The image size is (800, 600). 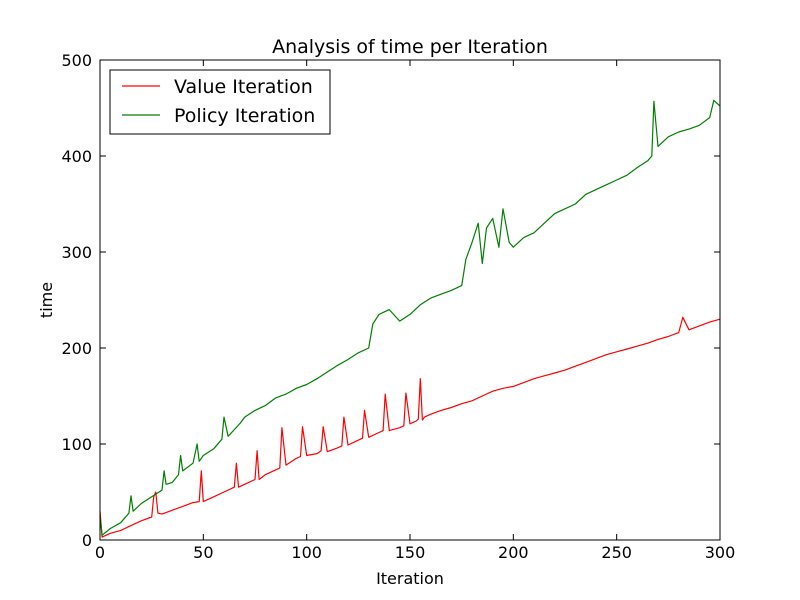 What do you see at coordinates (513, 552) in the screenshot?
I see `x-tick-label: 200` at bounding box center [513, 552].